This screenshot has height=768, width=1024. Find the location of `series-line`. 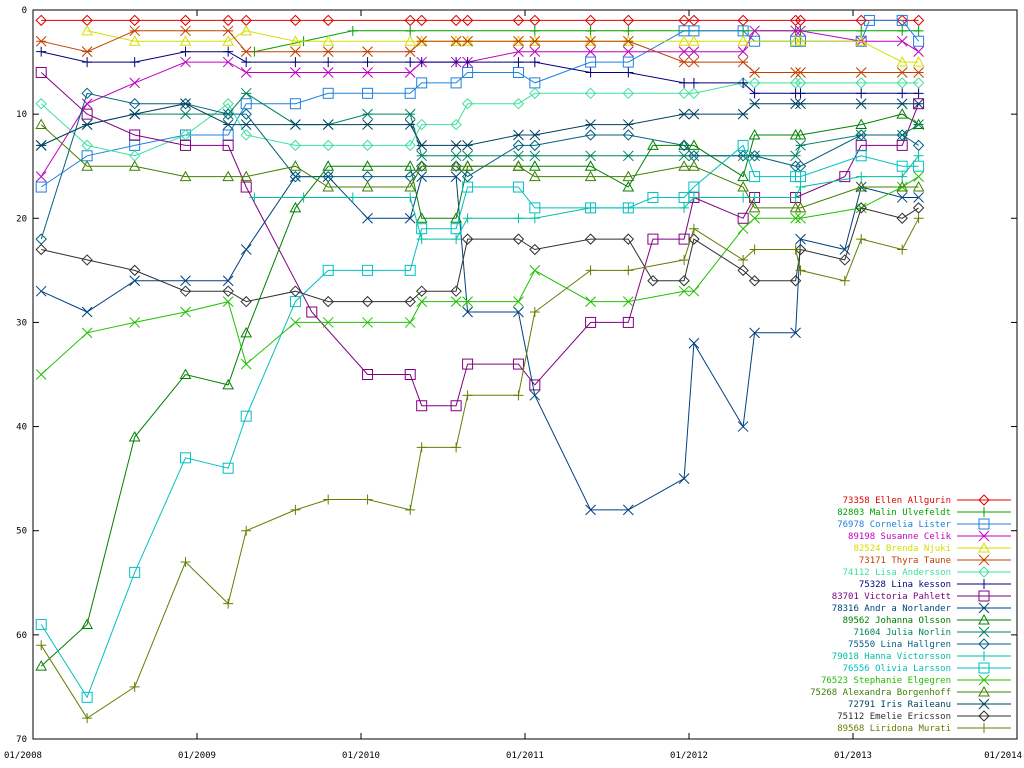

series-line is located at coordinates (479, 124).